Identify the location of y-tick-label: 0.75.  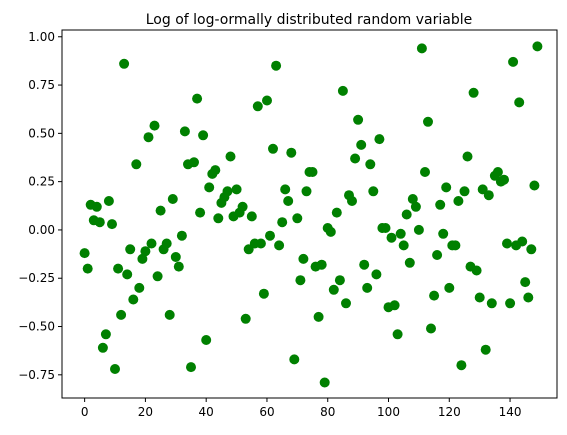
(41, 85).